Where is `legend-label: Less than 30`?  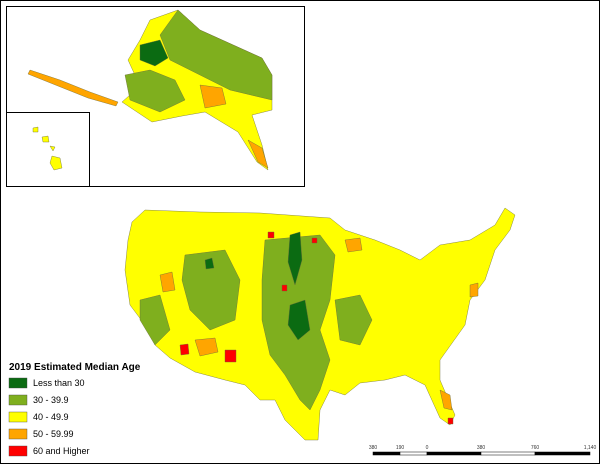
legend-label: Less than 30 is located at coordinates (59, 383).